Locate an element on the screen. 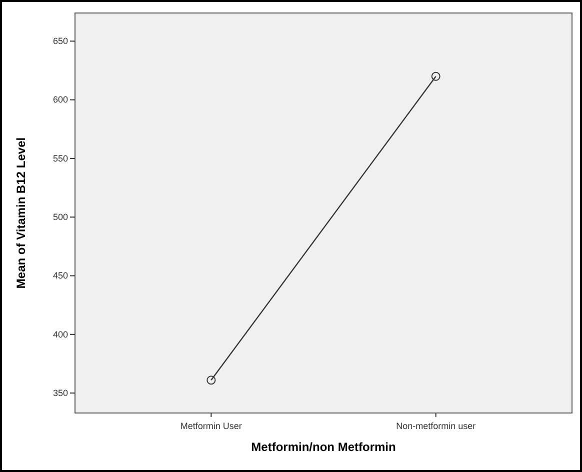 Image resolution: width=582 pixels, height=472 pixels. x-tick-label: Non-metformin user is located at coordinates (436, 426).